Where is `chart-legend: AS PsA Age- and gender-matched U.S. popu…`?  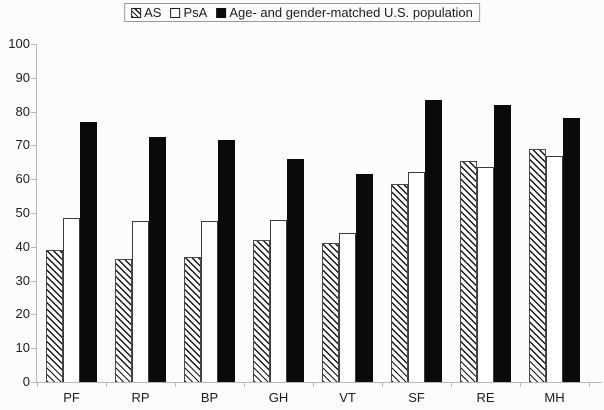
chart-legend: AS PsA Age- and gender-matched U.S. popu… is located at coordinates (302, 12).